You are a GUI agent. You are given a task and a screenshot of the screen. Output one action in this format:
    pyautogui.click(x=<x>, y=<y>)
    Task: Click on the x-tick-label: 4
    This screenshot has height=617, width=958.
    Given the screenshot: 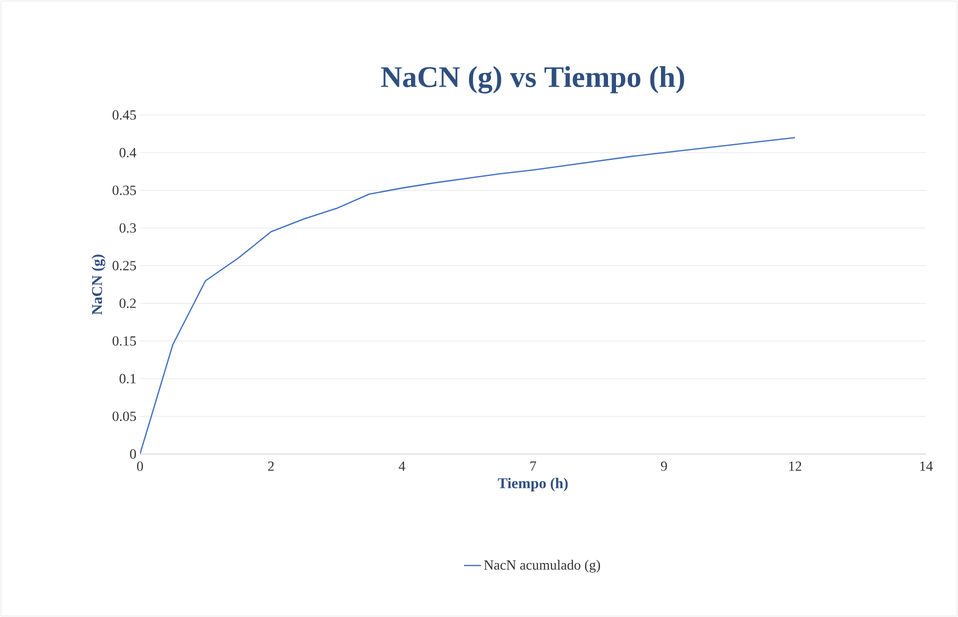 What is the action you would take?
    pyautogui.click(x=402, y=466)
    